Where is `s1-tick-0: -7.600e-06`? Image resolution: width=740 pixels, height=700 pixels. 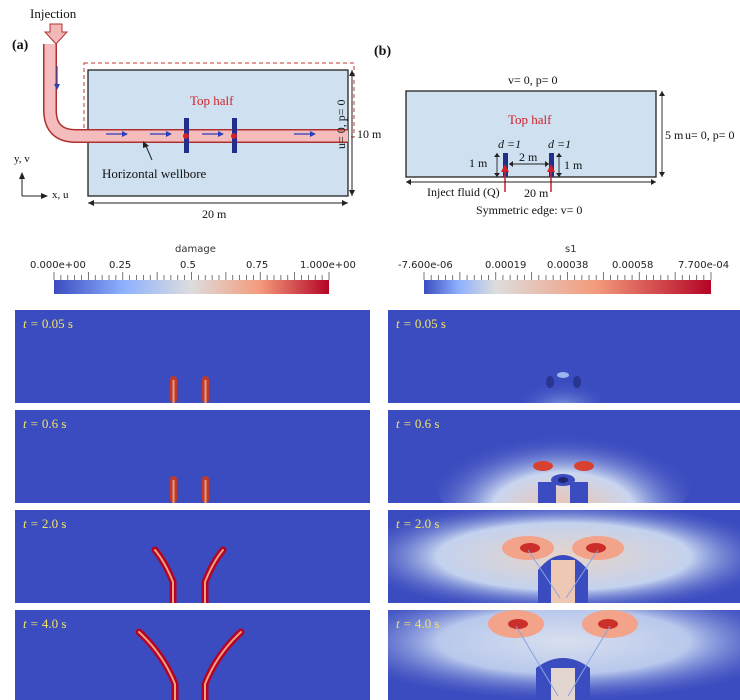 s1-tick-0: -7.600e-06 is located at coordinates (425, 265).